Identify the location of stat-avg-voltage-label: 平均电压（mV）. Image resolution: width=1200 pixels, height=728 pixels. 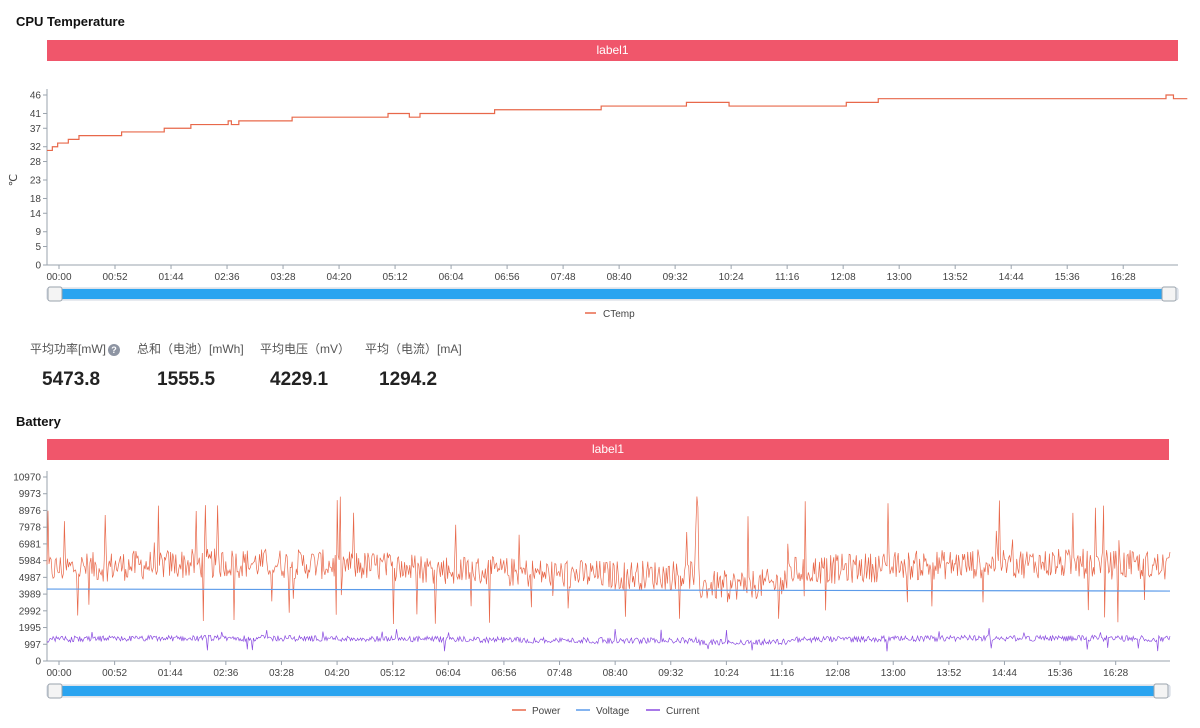
(305, 349).